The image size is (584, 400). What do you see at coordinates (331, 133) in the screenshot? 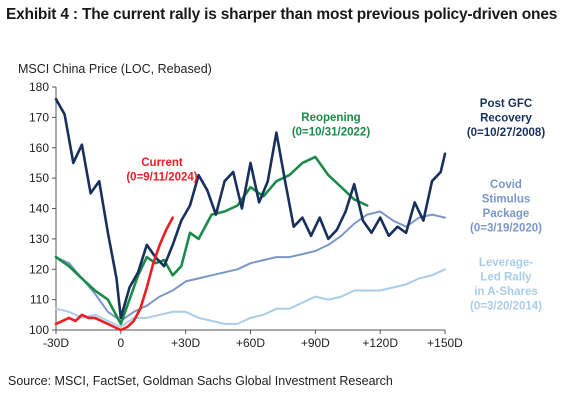
I see `reopening-label: (0=10/31/2022)` at bounding box center [331, 133].